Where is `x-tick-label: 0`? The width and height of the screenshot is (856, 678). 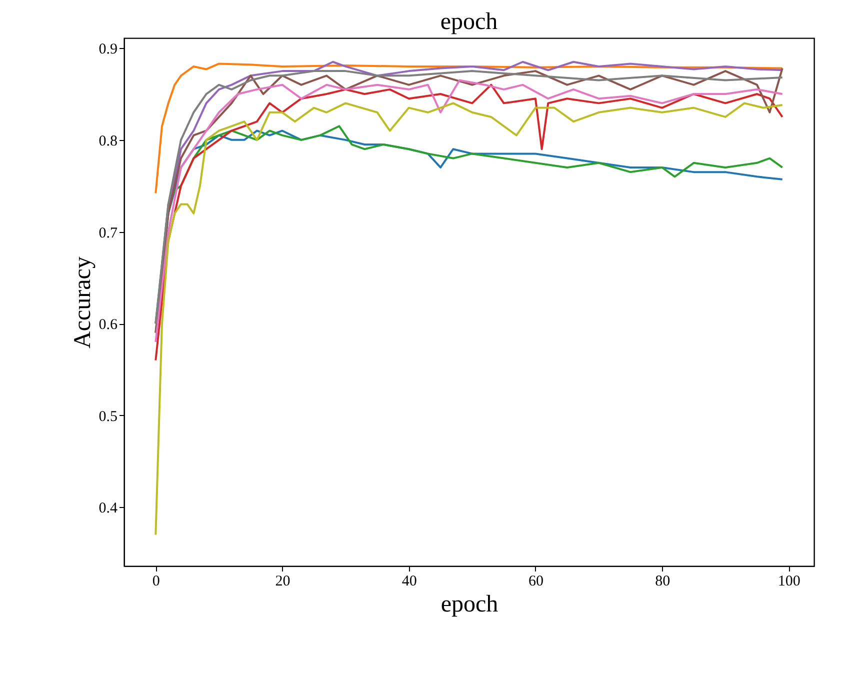
x-tick-label: 0 is located at coordinates (156, 582).